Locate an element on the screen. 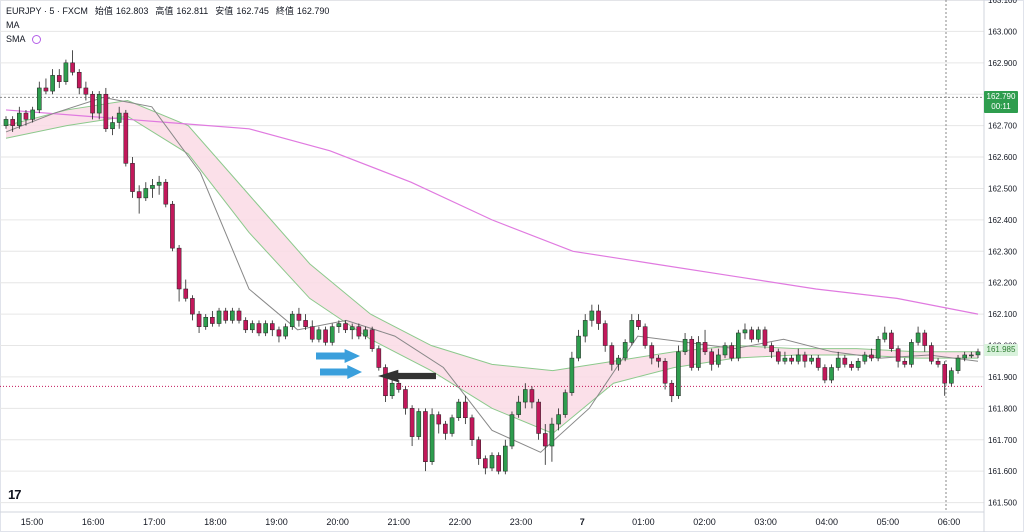 This screenshot has width=1024, height=532. countdown-value: 00:11 is located at coordinates (1001, 107).